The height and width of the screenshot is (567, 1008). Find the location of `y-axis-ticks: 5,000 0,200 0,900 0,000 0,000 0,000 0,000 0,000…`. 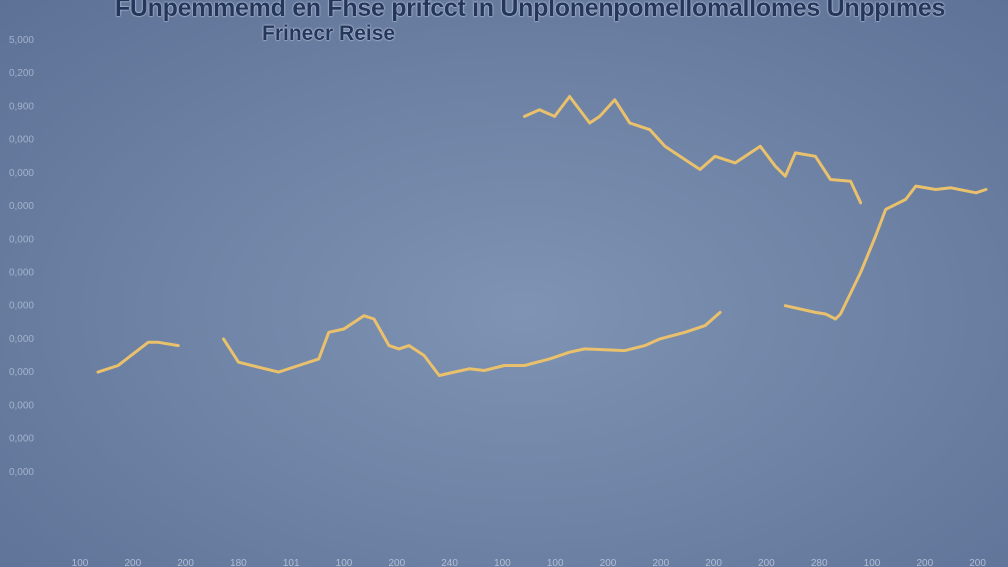

y-axis-ticks: 5,000 0,200 0,900 0,000 0,000 0,000 0,000 0,000… is located at coordinates (21, 256).